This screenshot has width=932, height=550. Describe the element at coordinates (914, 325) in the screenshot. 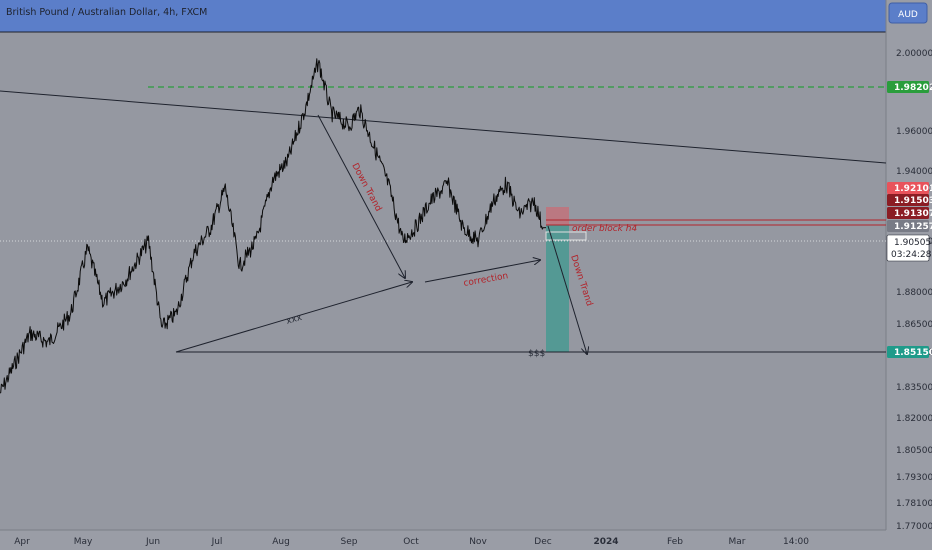

I see `y-tick-label: 1.86500` at that location.